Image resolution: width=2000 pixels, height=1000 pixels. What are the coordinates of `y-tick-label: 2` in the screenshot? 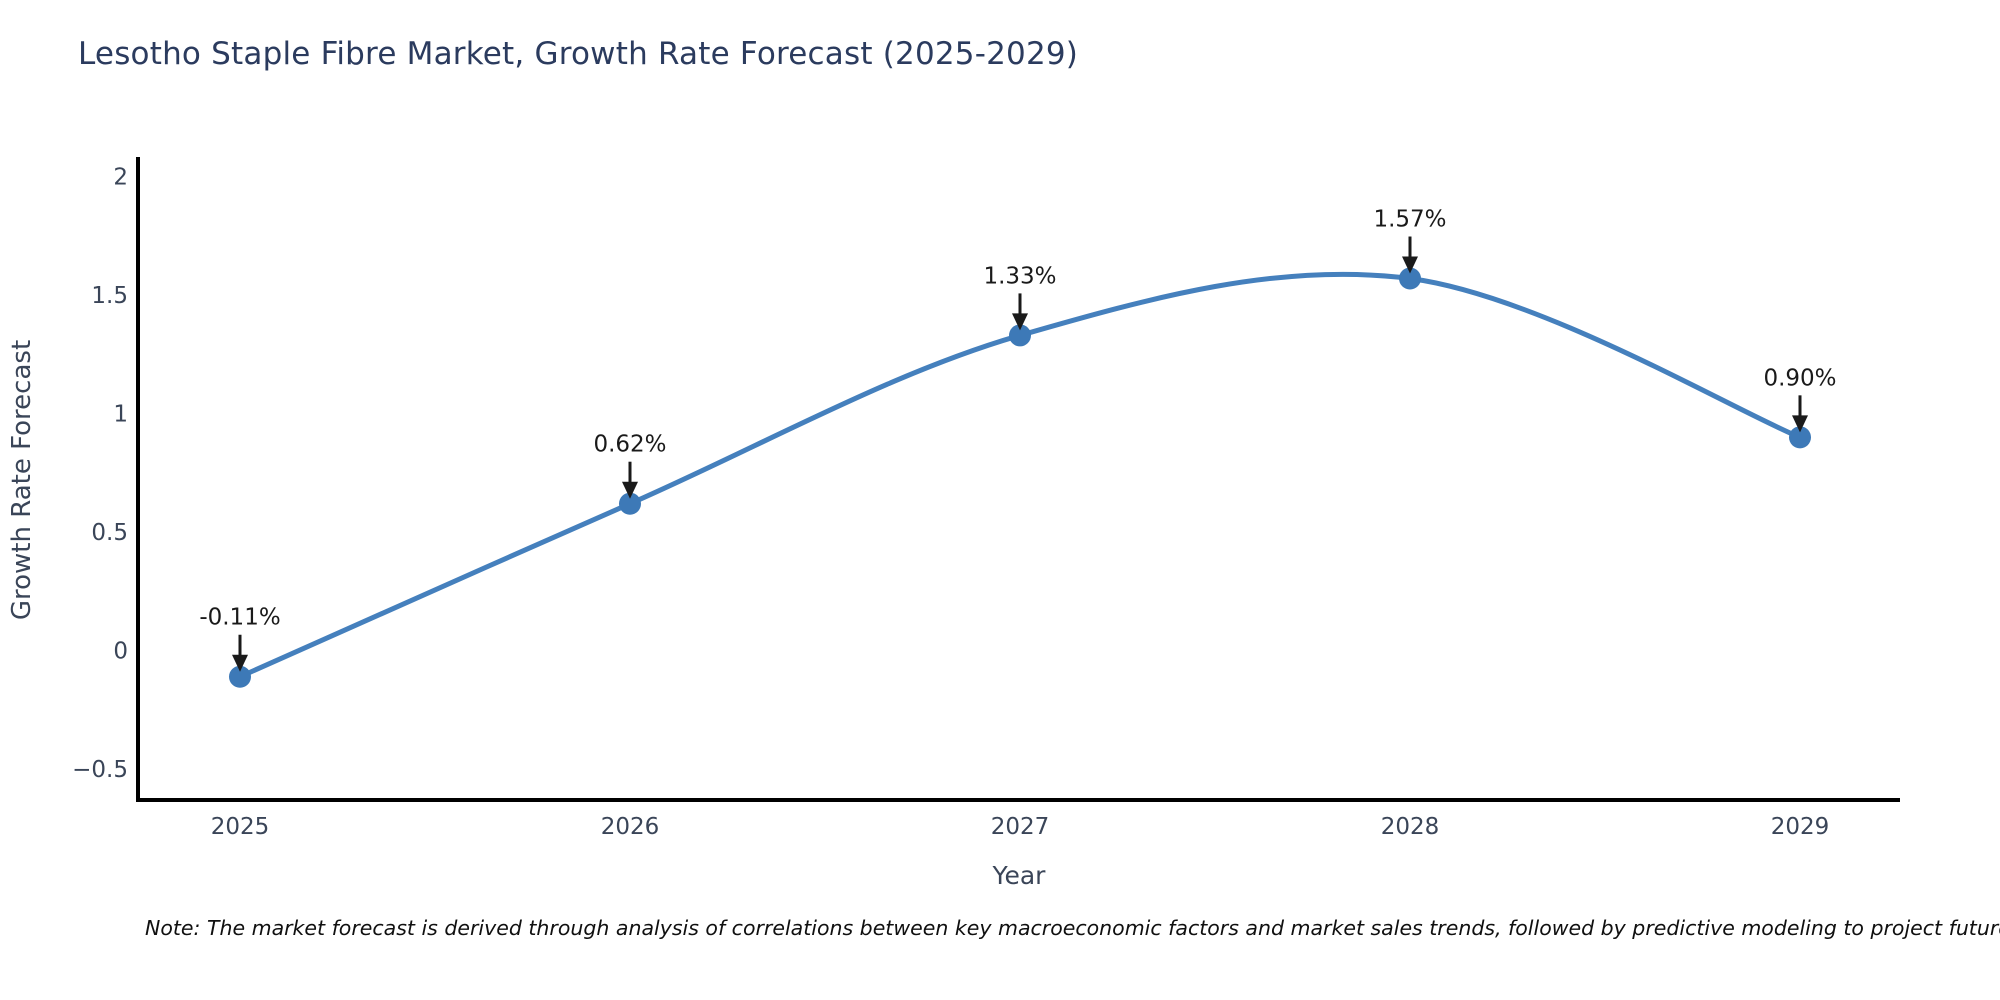 It's located at (120, 178).